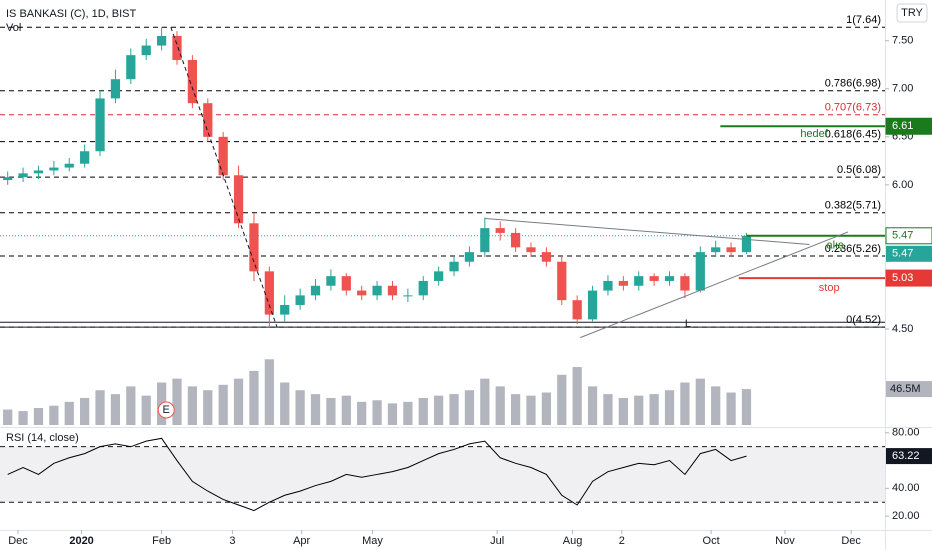  I want to click on x-tick-label: Apr, so click(301, 541).